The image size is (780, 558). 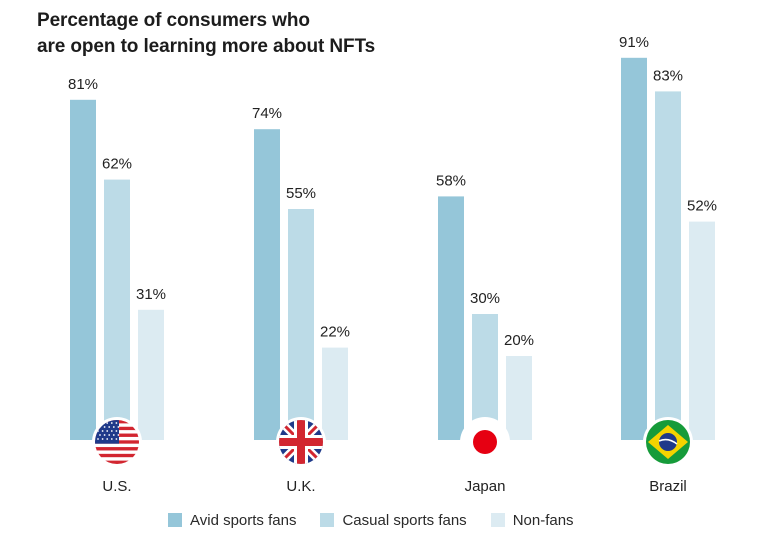 What do you see at coordinates (243, 520) in the screenshot?
I see `legend-label-avid: Avid sports fans` at bounding box center [243, 520].